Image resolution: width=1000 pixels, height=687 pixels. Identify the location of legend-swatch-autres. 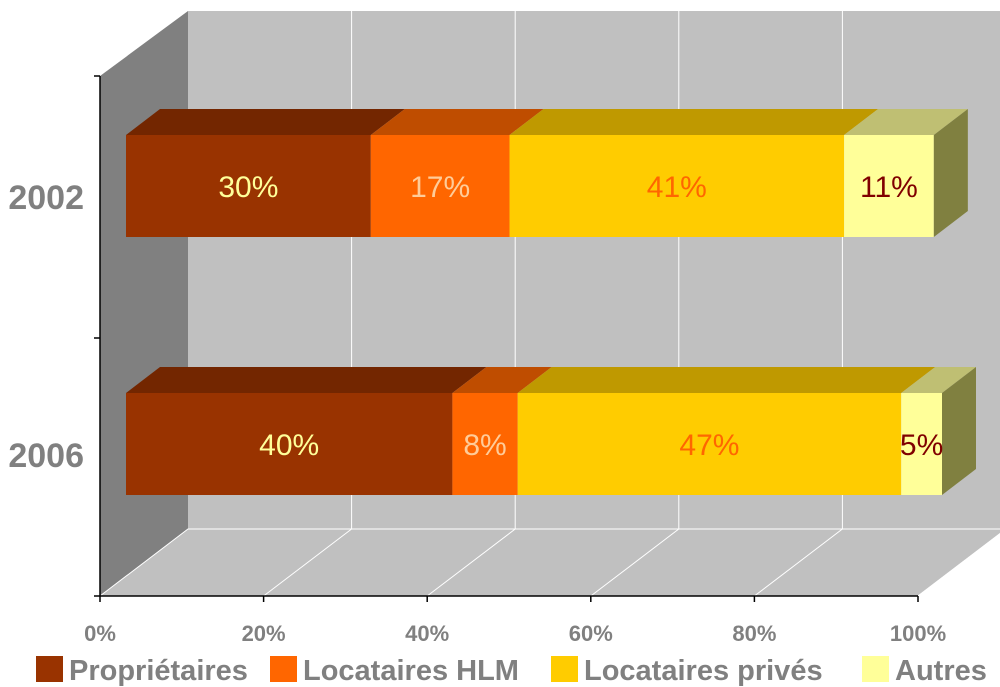
(875, 669).